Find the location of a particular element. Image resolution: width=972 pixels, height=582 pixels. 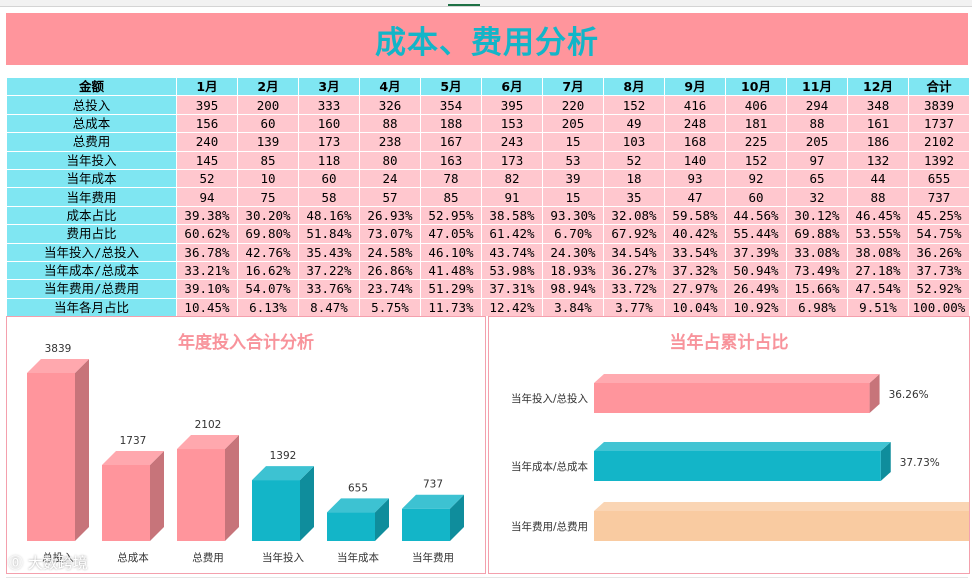

value-cell: 160 is located at coordinates (329, 123).